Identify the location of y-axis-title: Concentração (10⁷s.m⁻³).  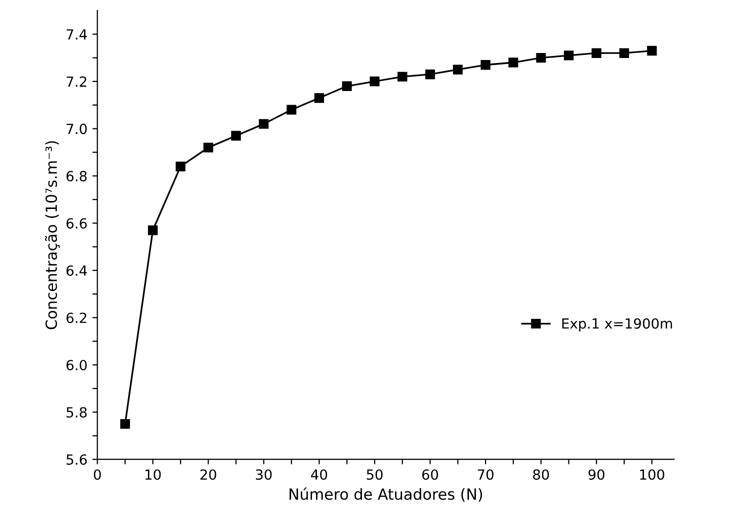
(52, 235).